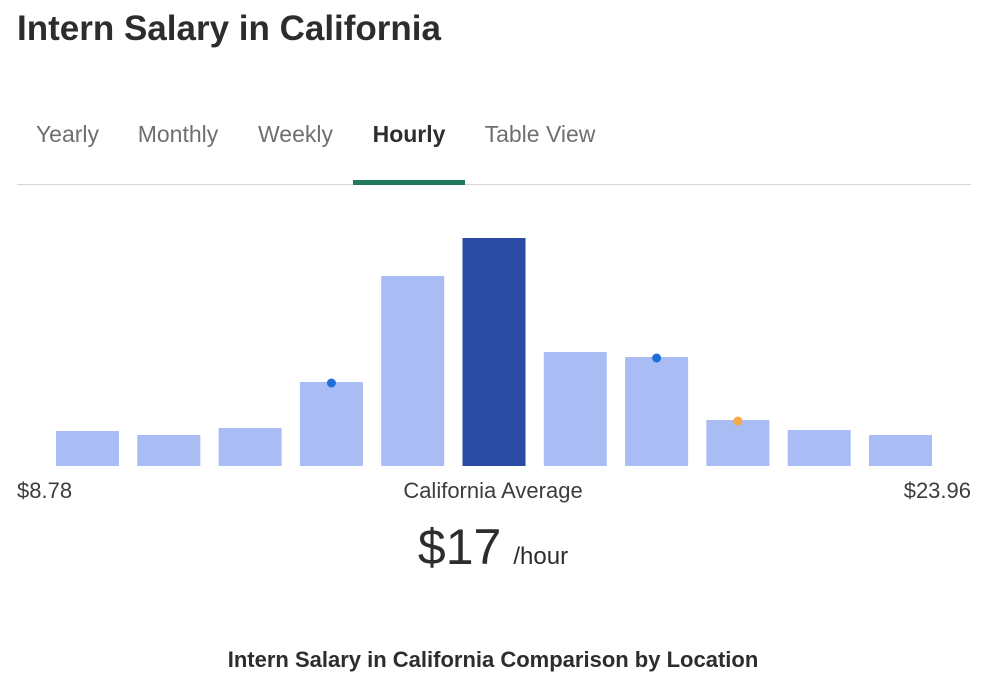 This screenshot has height=695, width=992. What do you see at coordinates (493, 490) in the screenshot?
I see `average-label: California Average` at bounding box center [493, 490].